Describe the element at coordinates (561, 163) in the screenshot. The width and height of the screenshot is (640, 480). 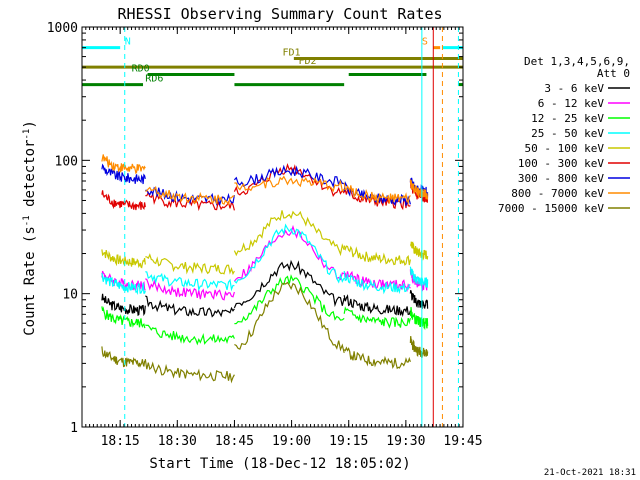
I see `legend-label: 100 - 300 keV` at that location.